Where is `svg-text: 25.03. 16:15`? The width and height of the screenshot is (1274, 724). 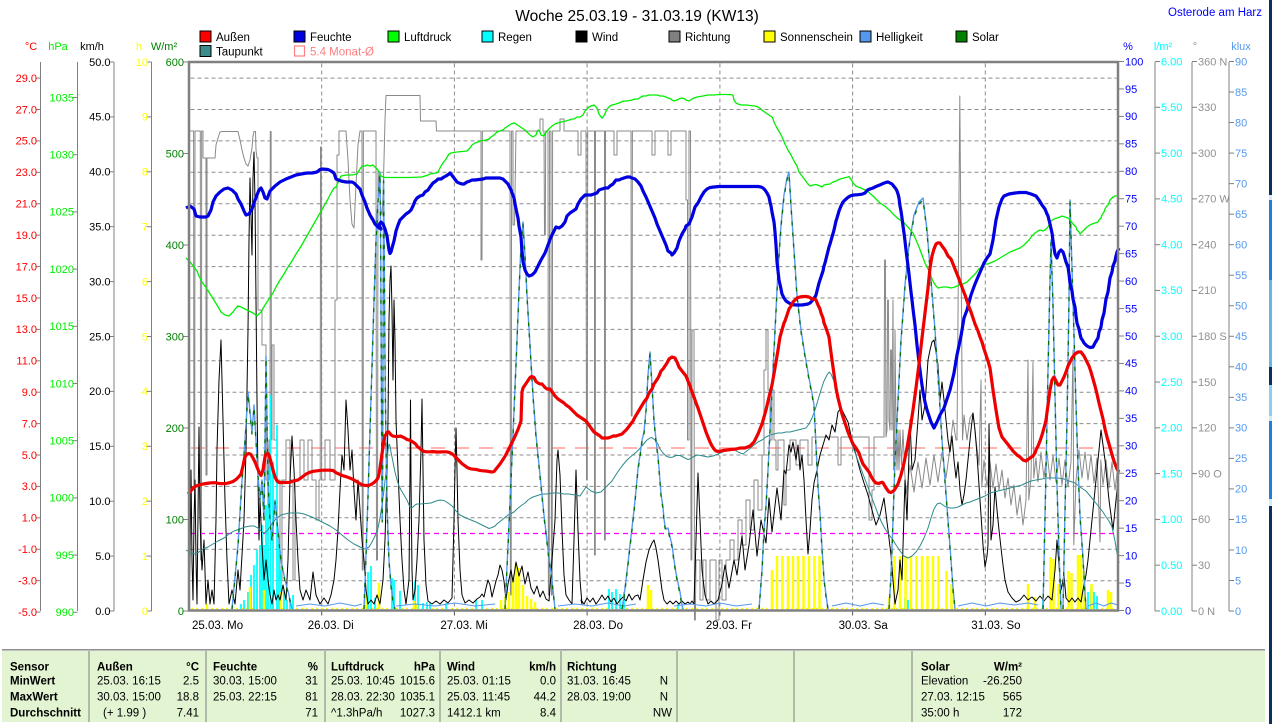 svg-text: 25.03. 16:15 is located at coordinates (129, 682).